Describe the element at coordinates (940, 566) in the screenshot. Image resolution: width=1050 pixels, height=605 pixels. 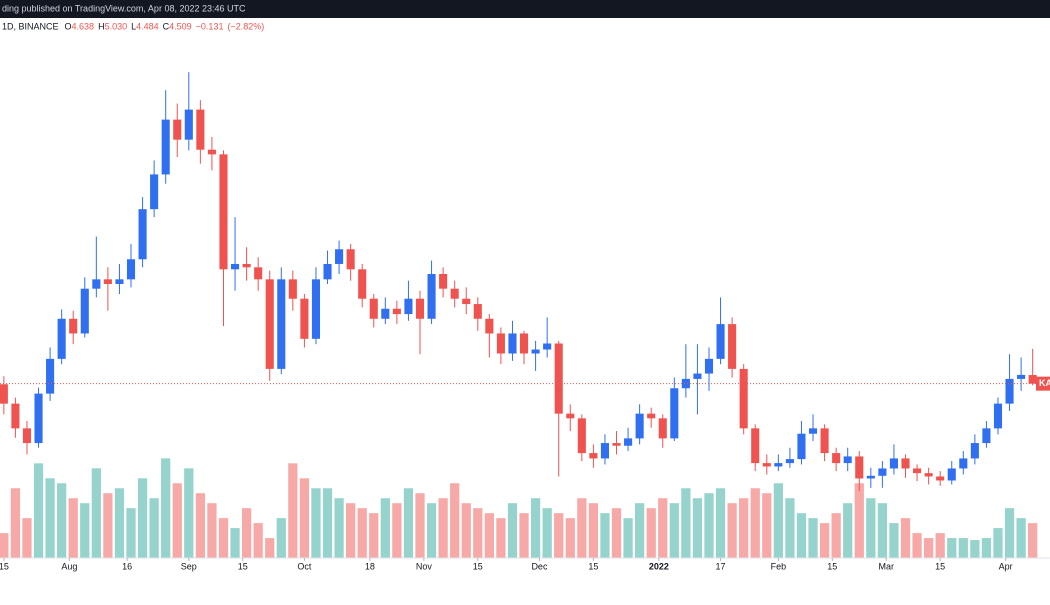
I see `x-tick-label: 15` at that location.